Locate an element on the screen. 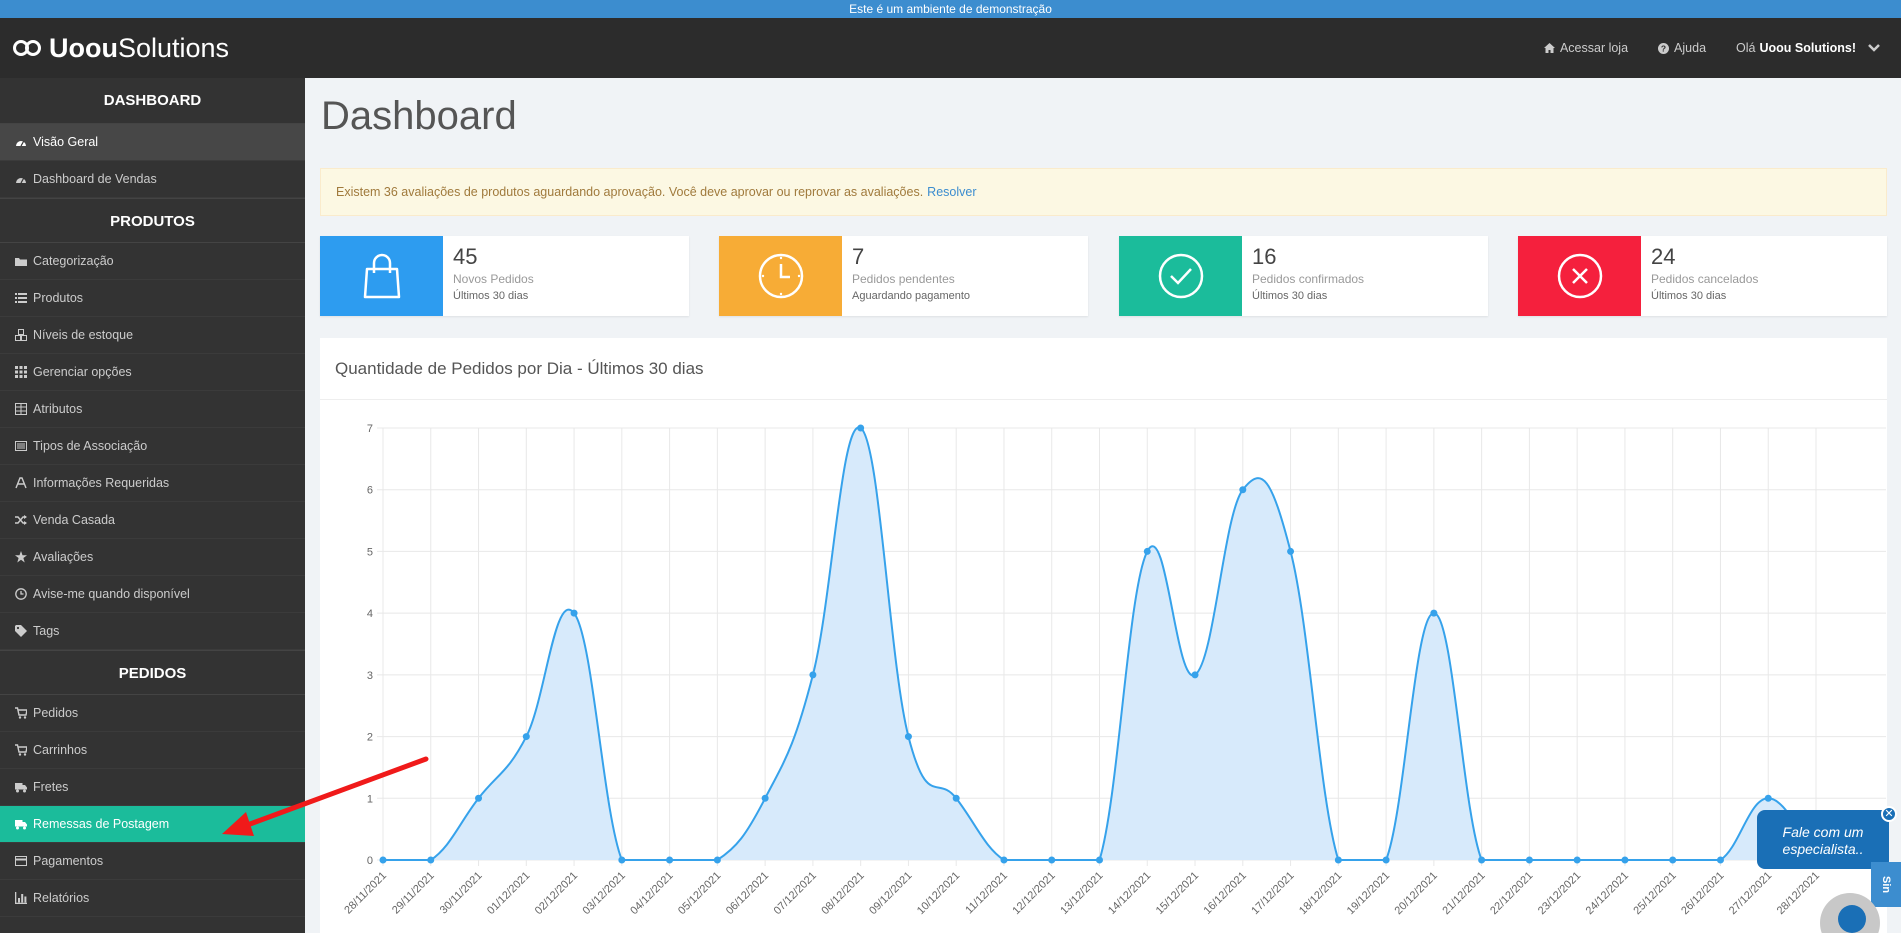  stat-text: 45 Novos Pedidos Últimos 30 dias is located at coordinates (493, 273).